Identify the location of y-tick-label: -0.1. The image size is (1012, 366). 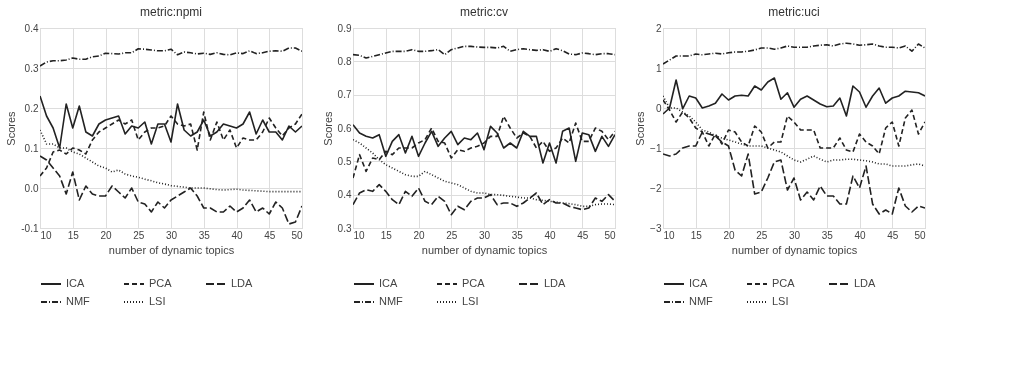
(30, 228).